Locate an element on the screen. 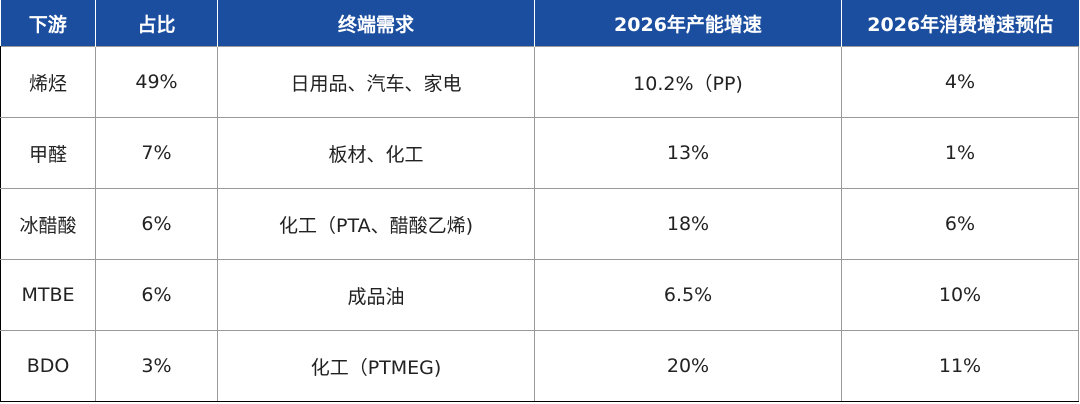  cell-capacity-growth: 6.5% is located at coordinates (688, 295).